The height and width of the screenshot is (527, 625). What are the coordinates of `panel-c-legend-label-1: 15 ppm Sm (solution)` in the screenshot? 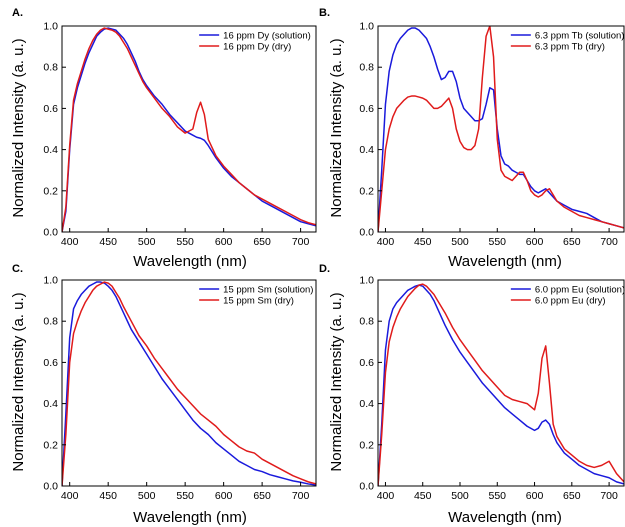 It's located at (268, 290).